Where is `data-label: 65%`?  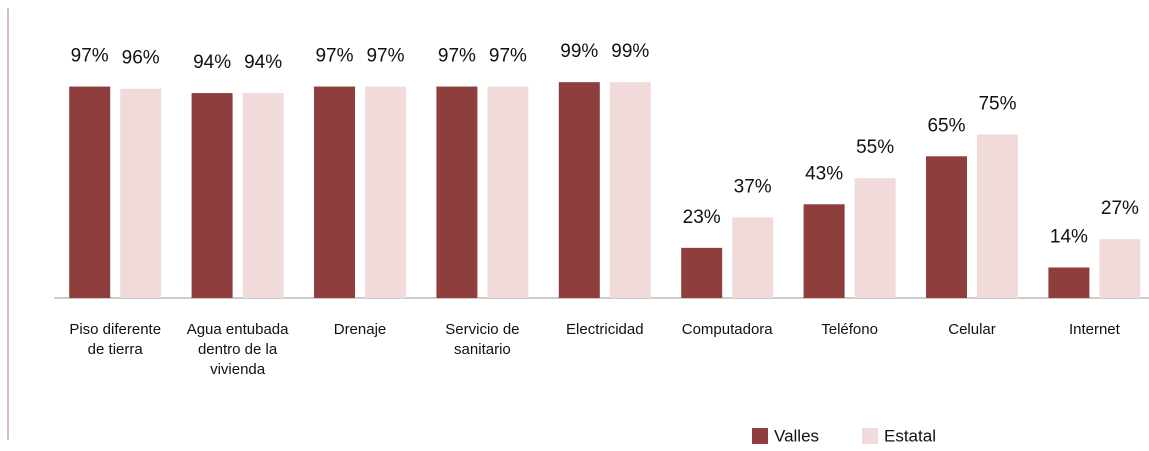 data-label: 65% is located at coordinates (946, 125).